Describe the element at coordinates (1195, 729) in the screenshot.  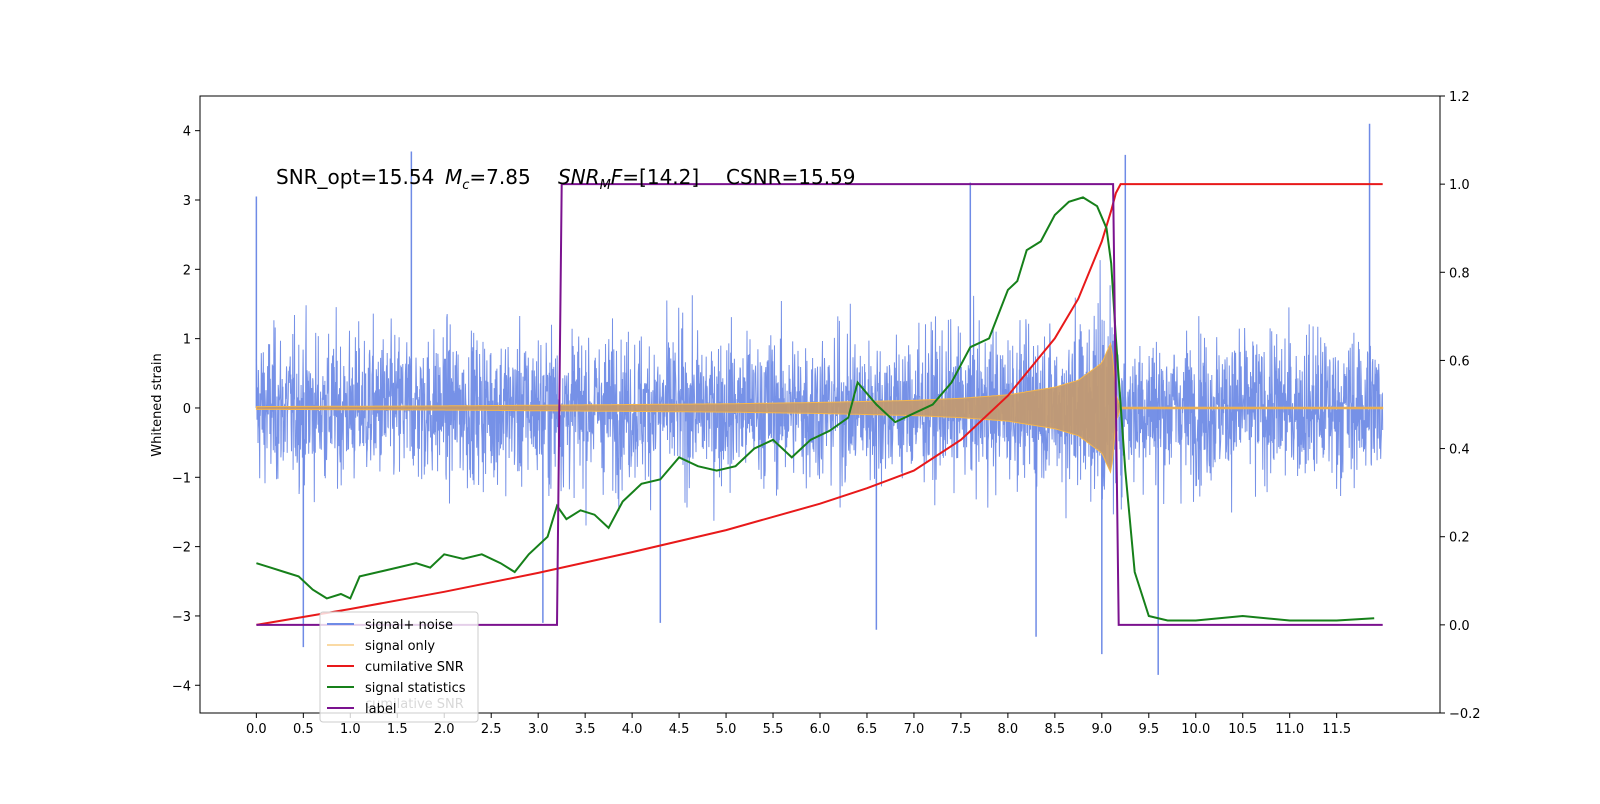
I see `x-tick-label: 10.0` at that location.